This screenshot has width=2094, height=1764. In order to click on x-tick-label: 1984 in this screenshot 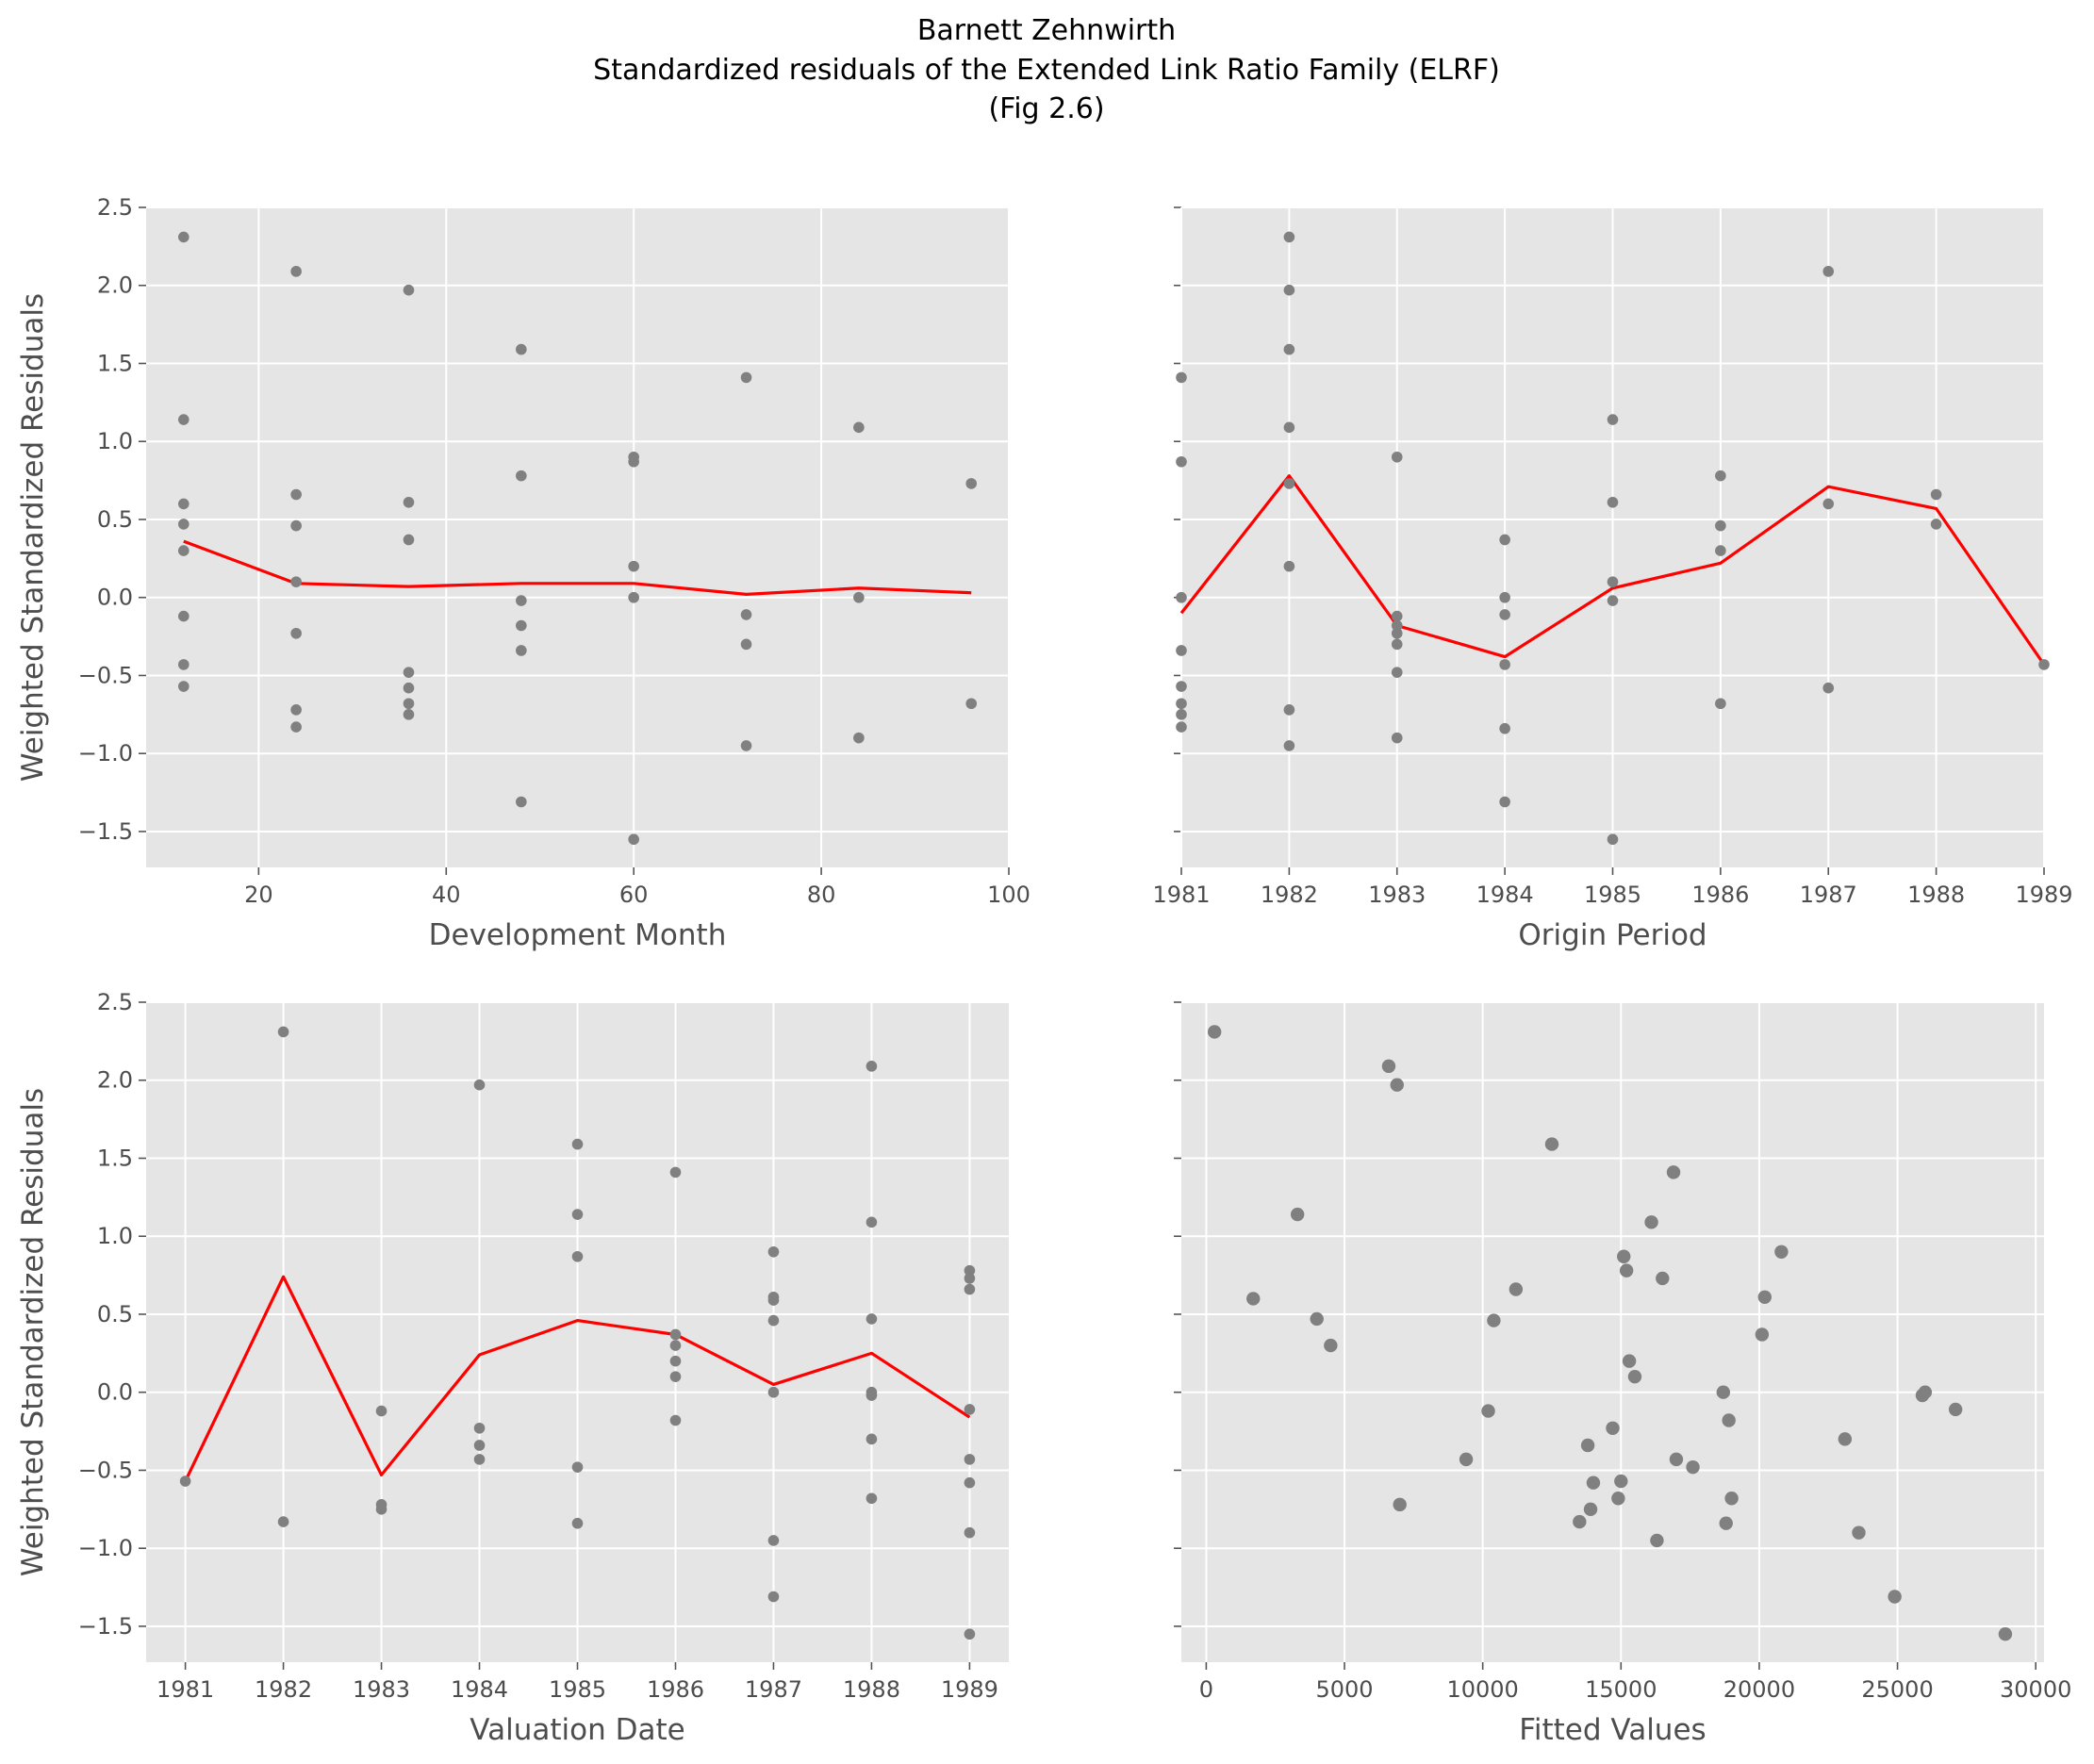, I will do `click(479, 1689)`.